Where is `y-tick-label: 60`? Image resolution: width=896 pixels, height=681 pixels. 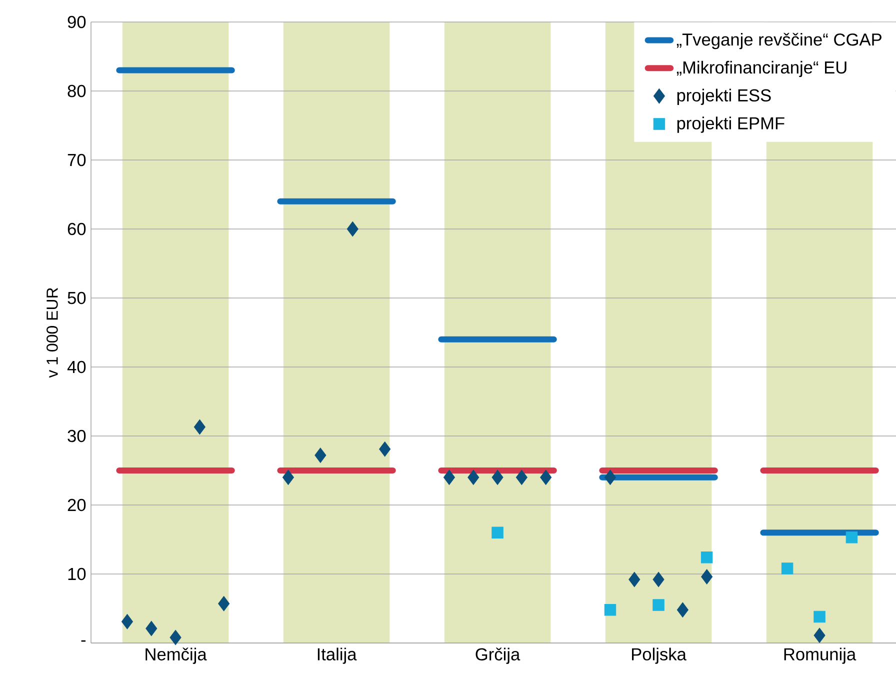 y-tick-label: 60 is located at coordinates (77, 229).